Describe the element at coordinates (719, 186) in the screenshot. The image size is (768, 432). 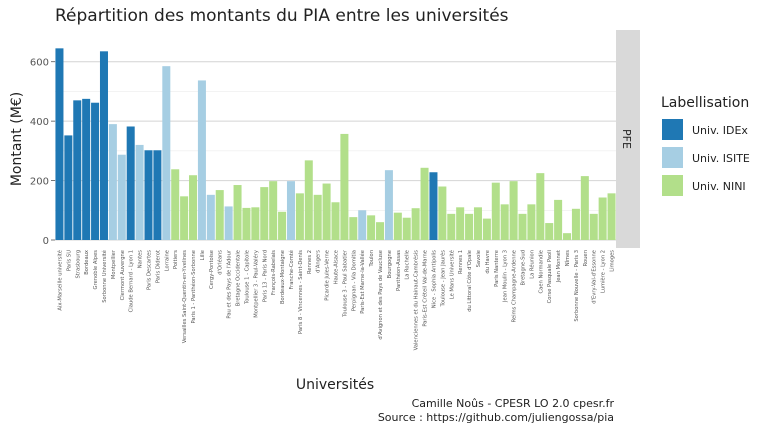
I see `legend-label-nini: Univ. NINI` at that location.